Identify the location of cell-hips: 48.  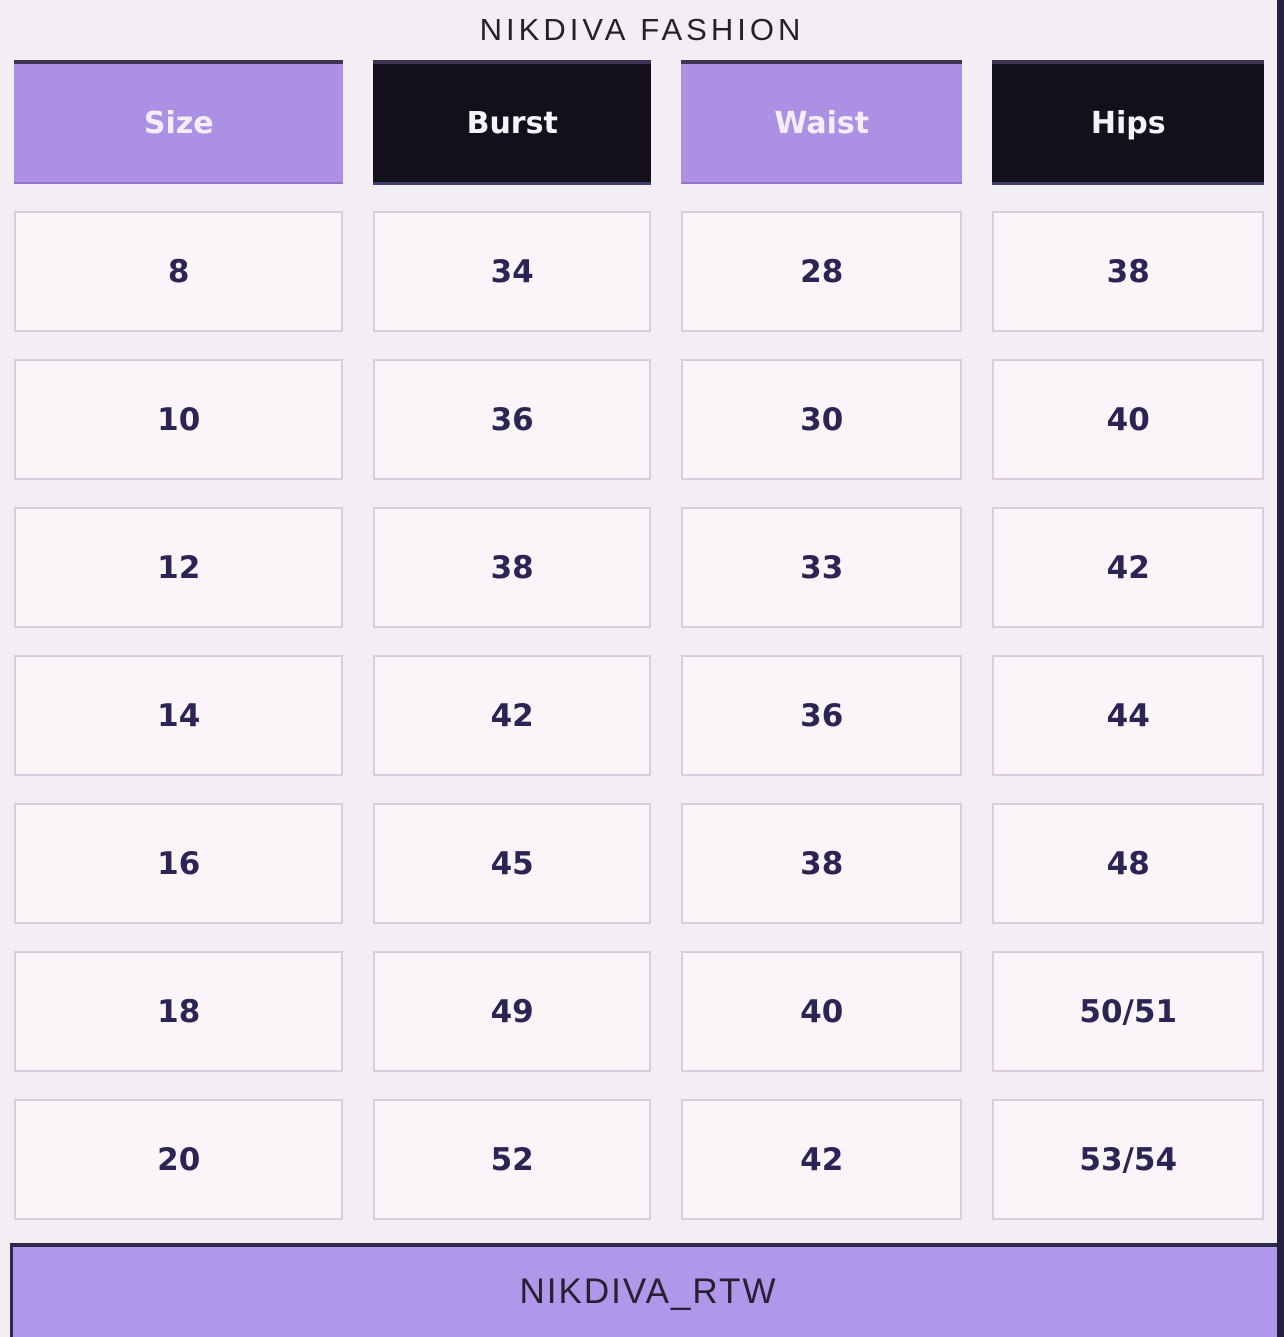
(1128, 863).